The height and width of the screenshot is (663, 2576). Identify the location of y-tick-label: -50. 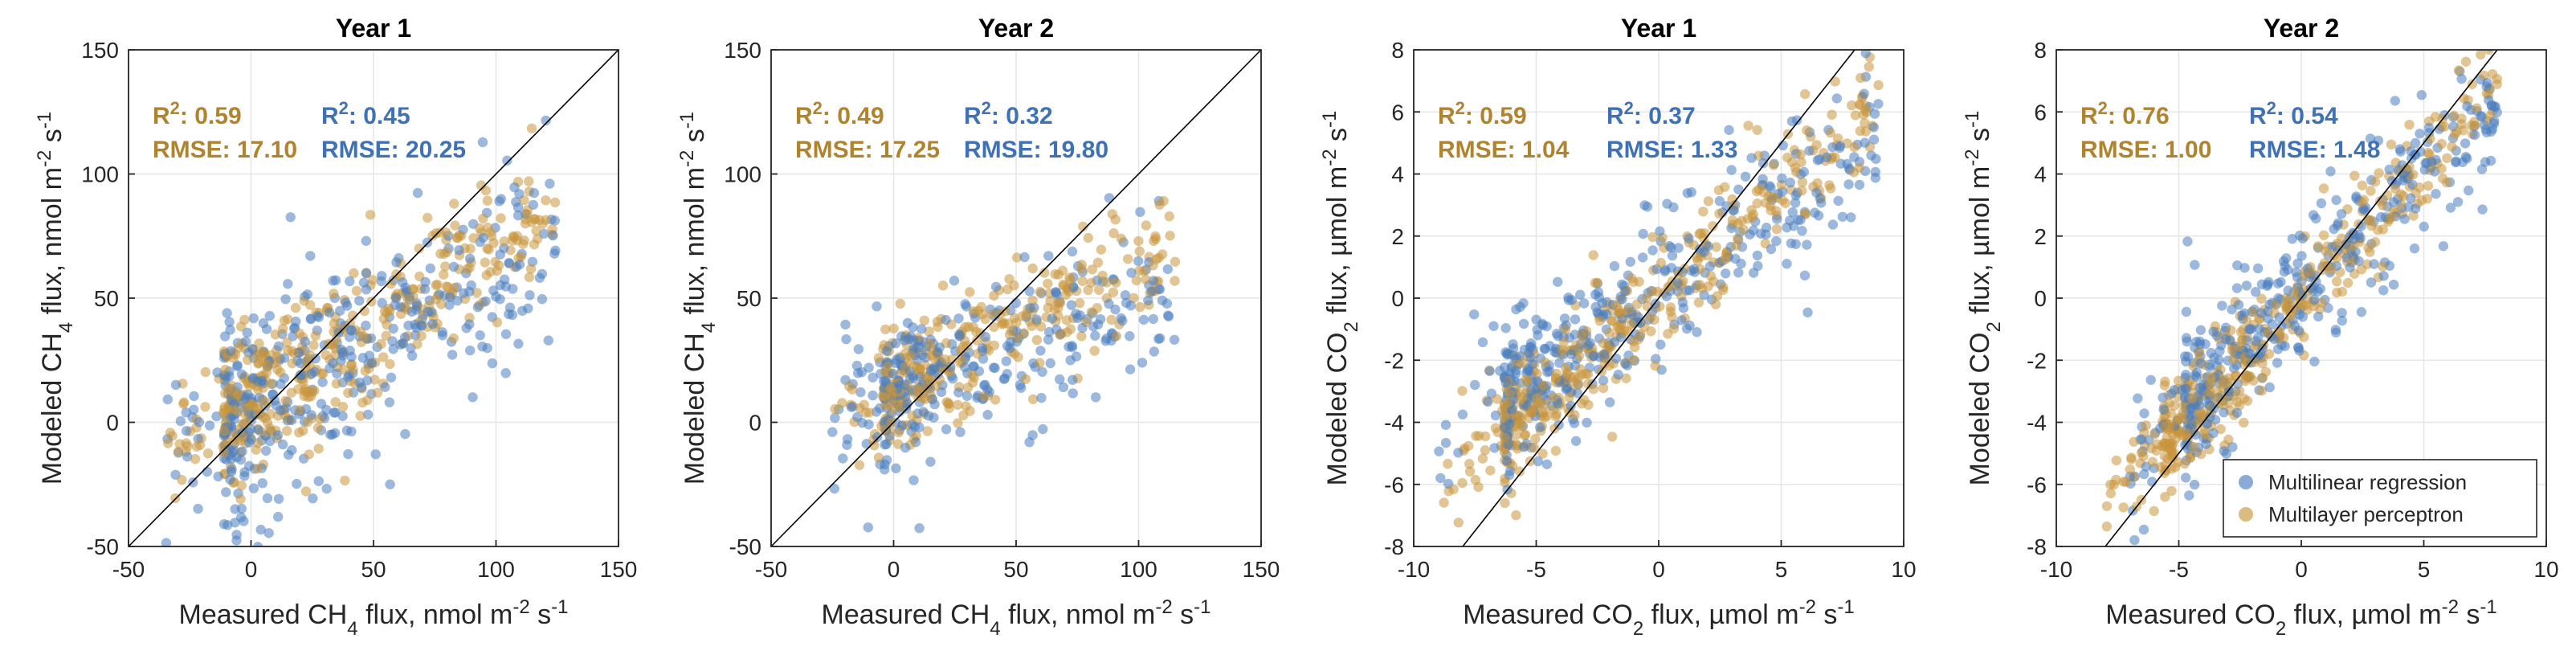
(745, 546).